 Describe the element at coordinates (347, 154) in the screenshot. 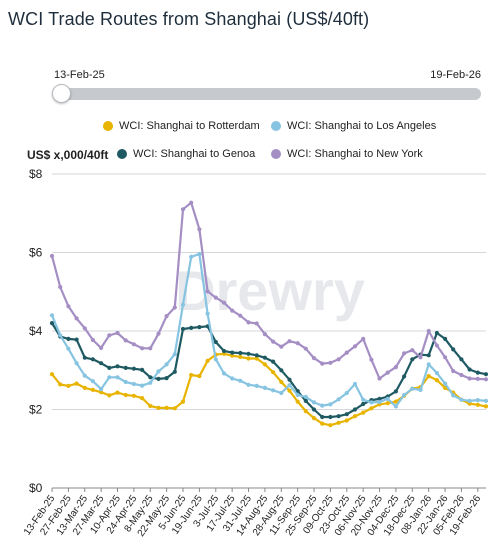

I see `legend-item-new-york: WCI: Shanghai to New York` at that location.